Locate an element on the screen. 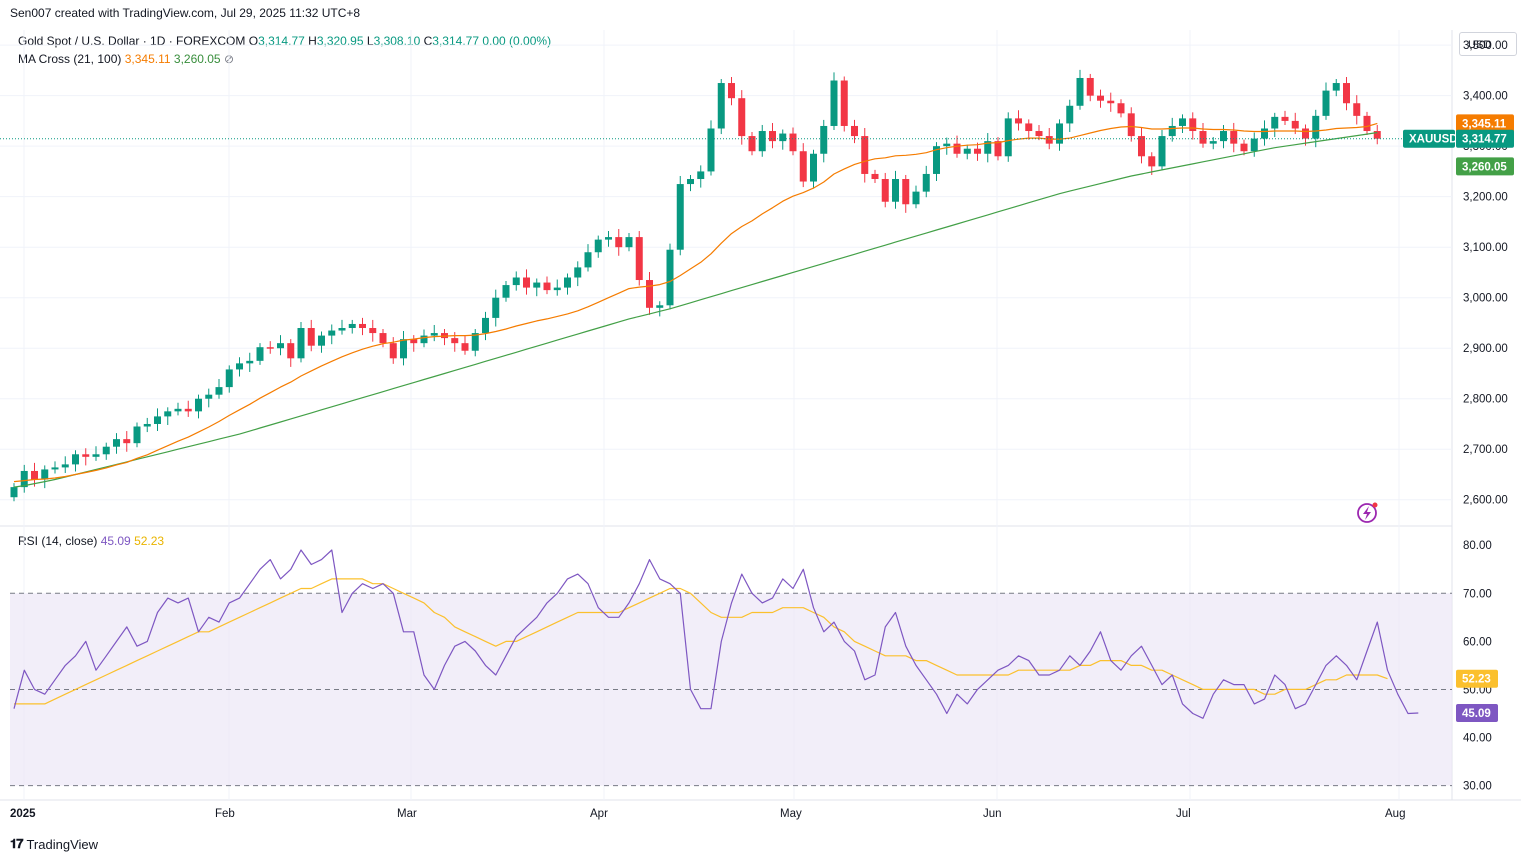 Image resolution: width=1531 pixels, height=862 pixels. price-tick-label: 3,400.00 is located at coordinates (1485, 97).